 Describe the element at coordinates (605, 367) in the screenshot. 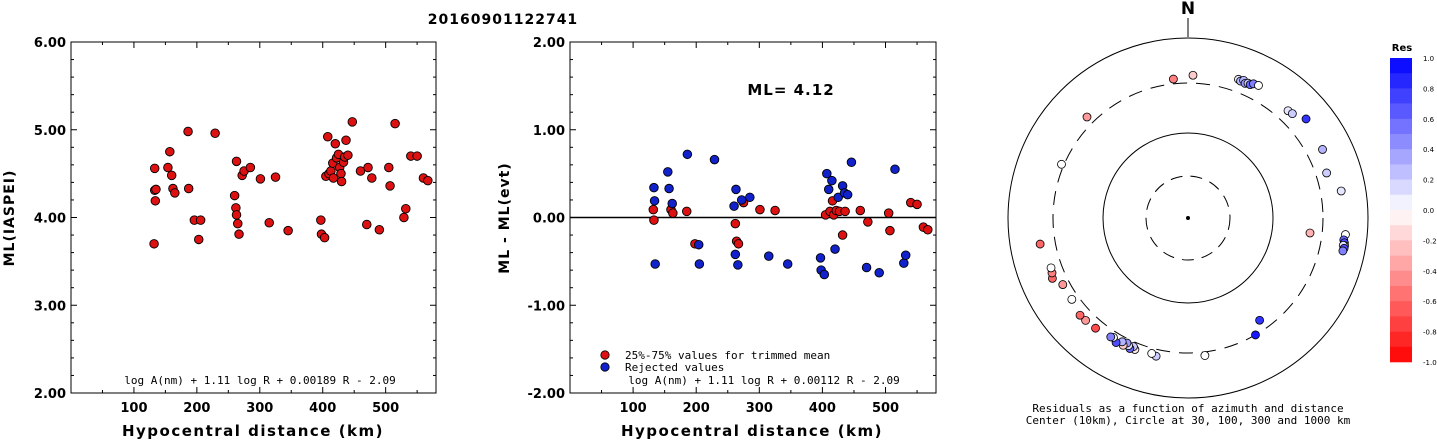

I see `legend-marker-rejected` at that location.